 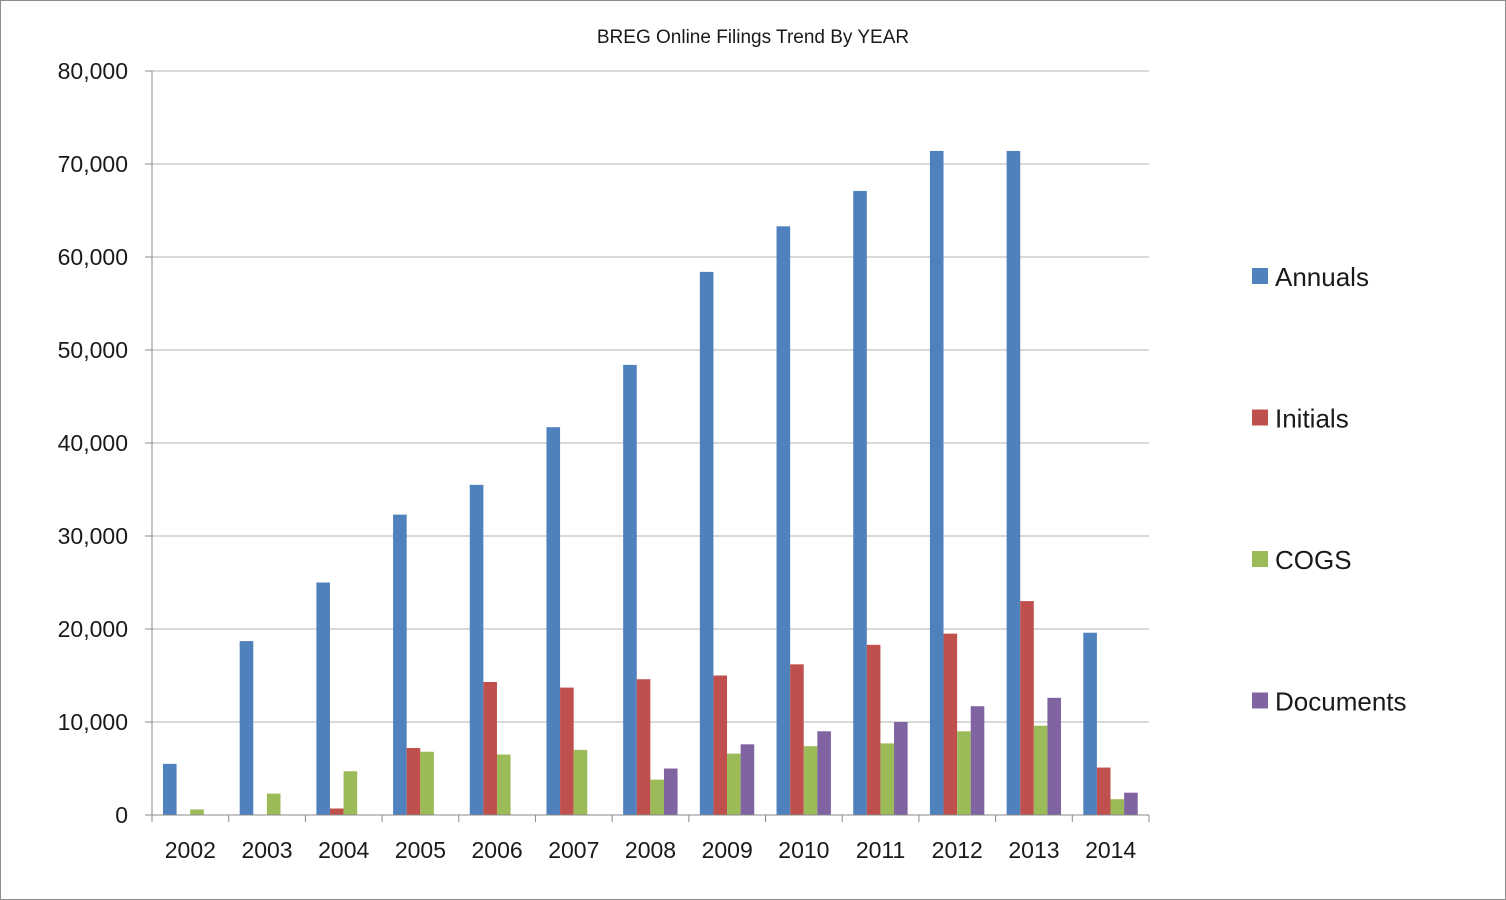 What do you see at coordinates (497, 850) in the screenshot?
I see `x-tick-label: 2006` at bounding box center [497, 850].